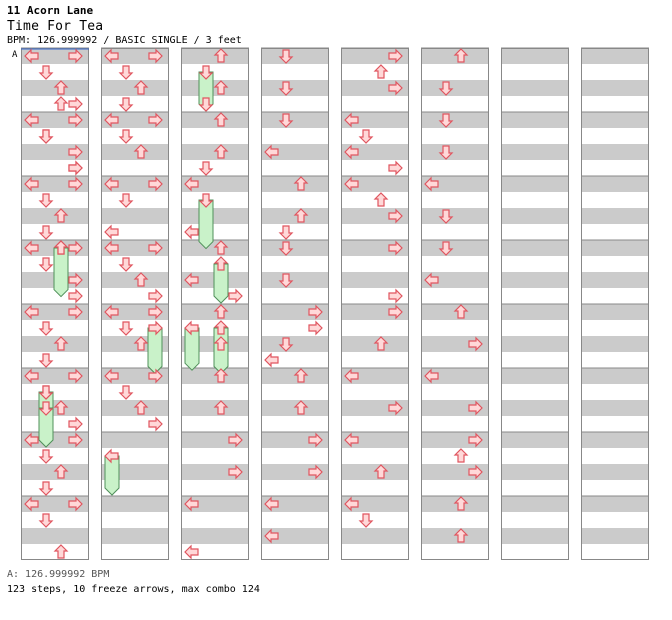 This screenshot has height=620, width=672. What do you see at coordinates (58, 574) in the screenshot?
I see `bpm-legend: A: 126.999992 BPM` at bounding box center [58, 574].